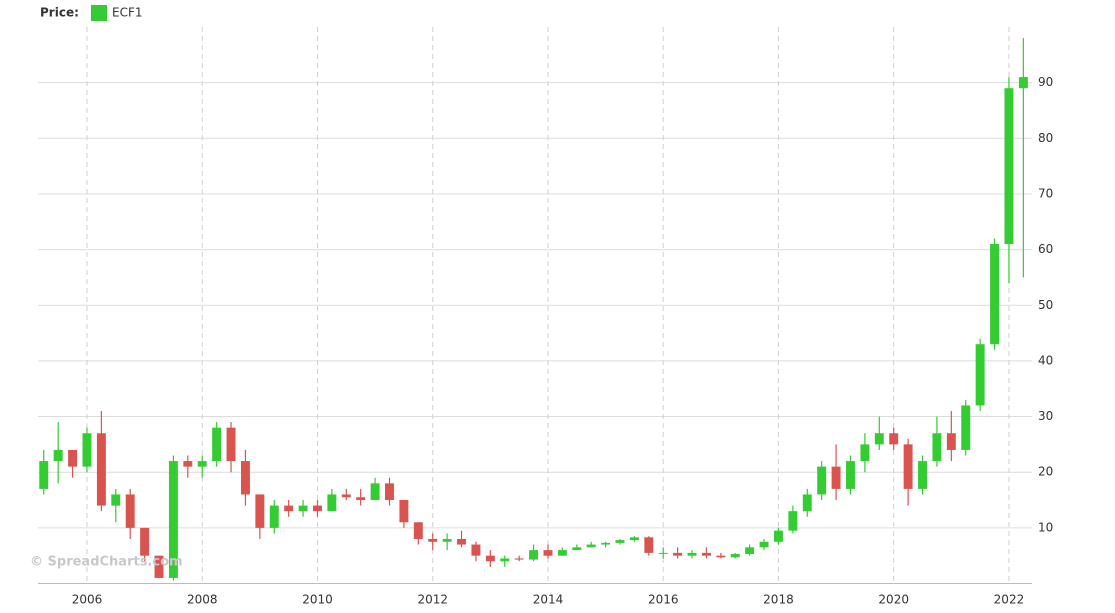  I want to click on y-tick-label: 70, so click(1045, 193).